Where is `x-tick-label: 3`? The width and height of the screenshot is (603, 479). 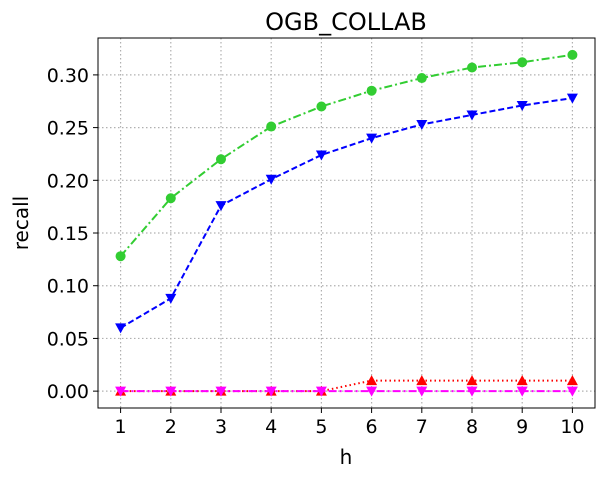
x-tick-label: 3 is located at coordinates (221, 427).